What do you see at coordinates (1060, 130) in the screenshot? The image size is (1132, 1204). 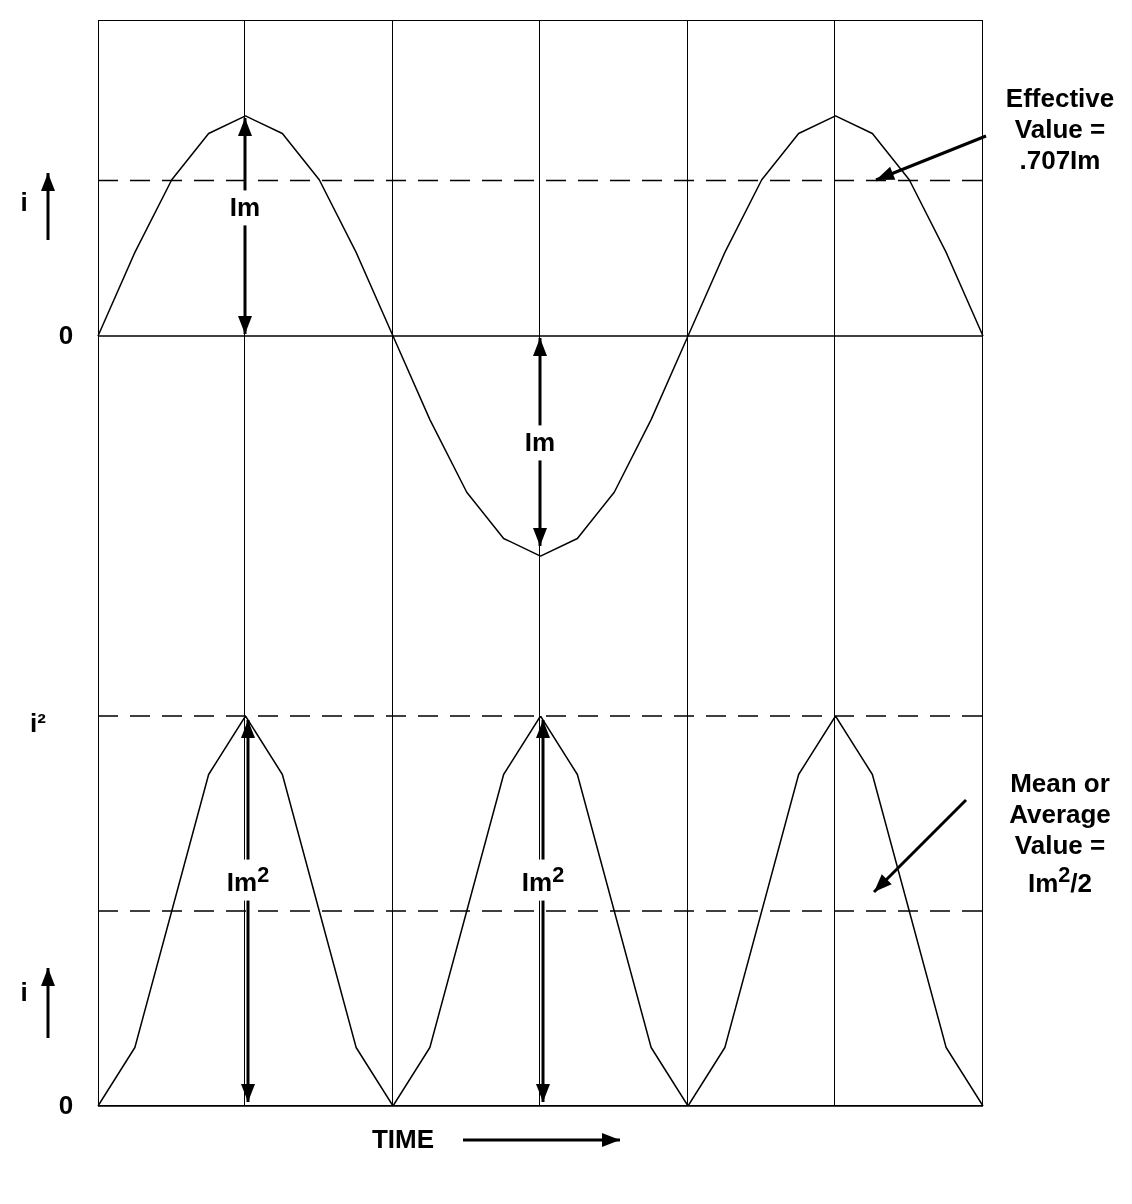 I see `ref-line-label: Effective Value = .707Im` at bounding box center [1060, 130].